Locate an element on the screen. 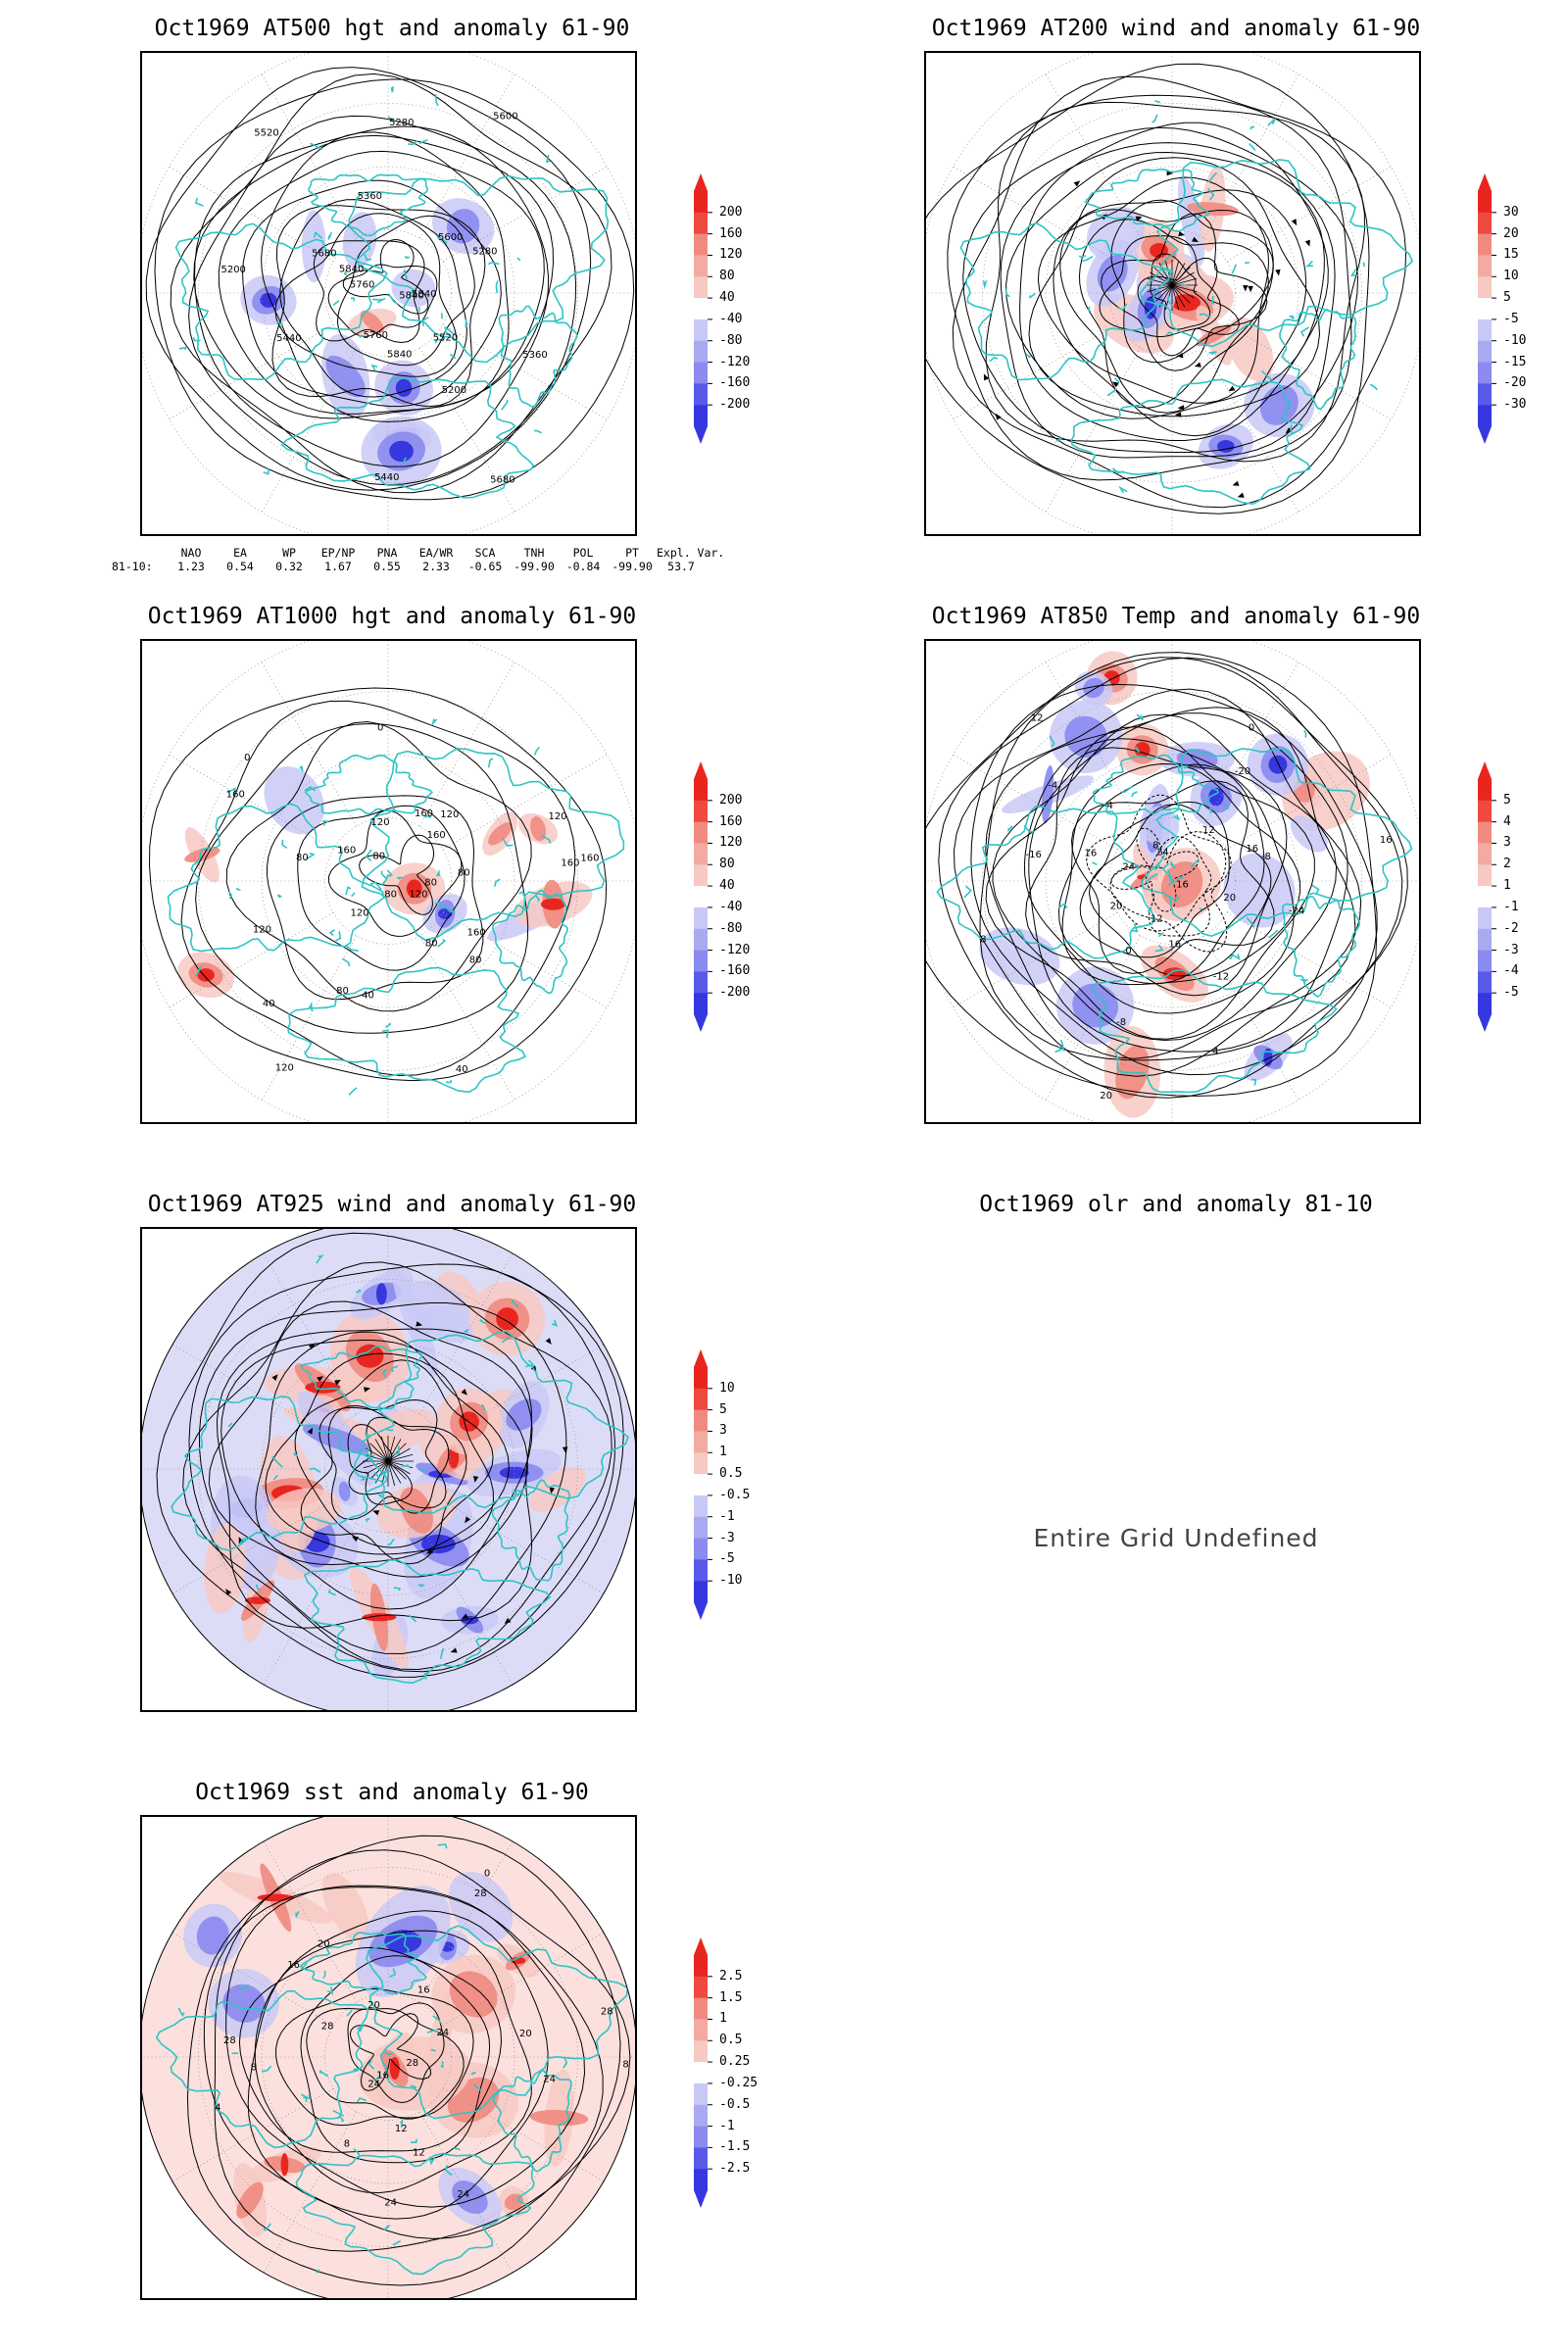 Image resolution: width=1568 pixels, height=2352 pixels. colorbar-label: -120 is located at coordinates (735, 361).